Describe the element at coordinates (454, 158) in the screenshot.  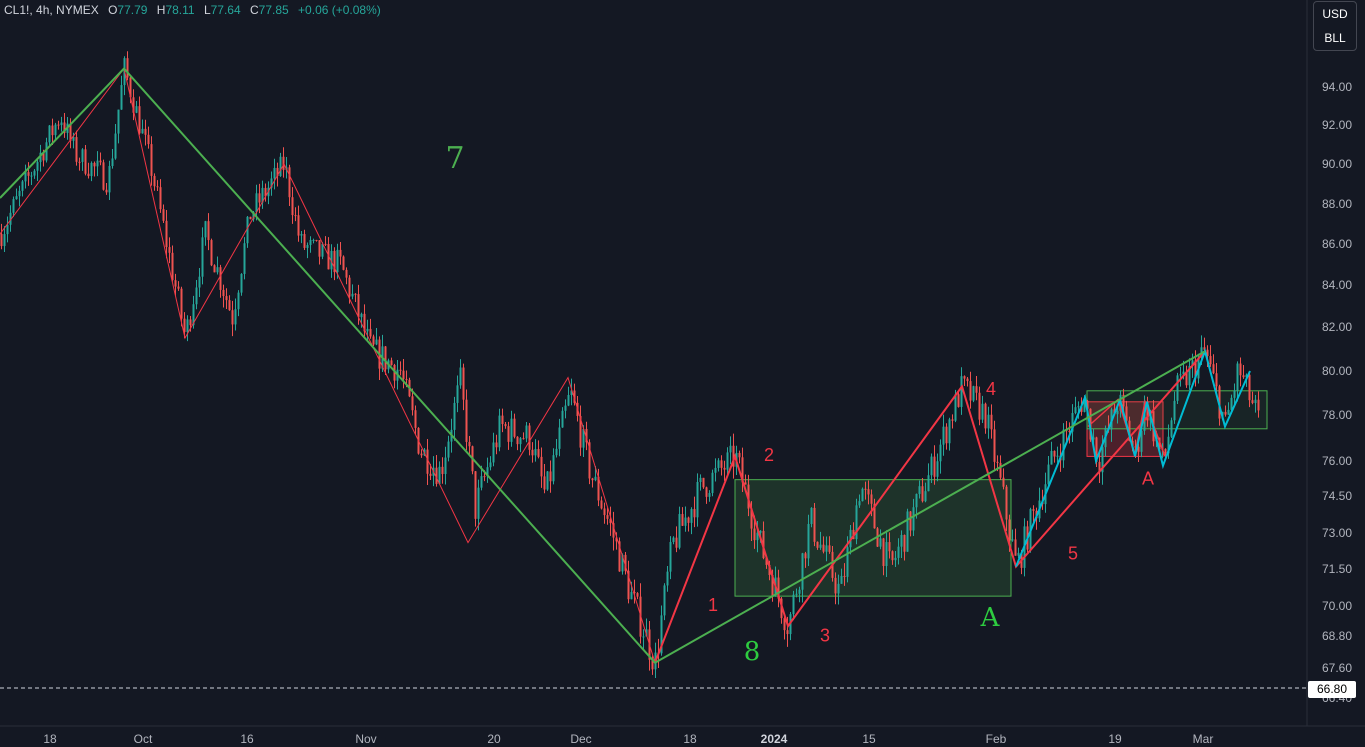
I see `wave-label: 7` at that location.